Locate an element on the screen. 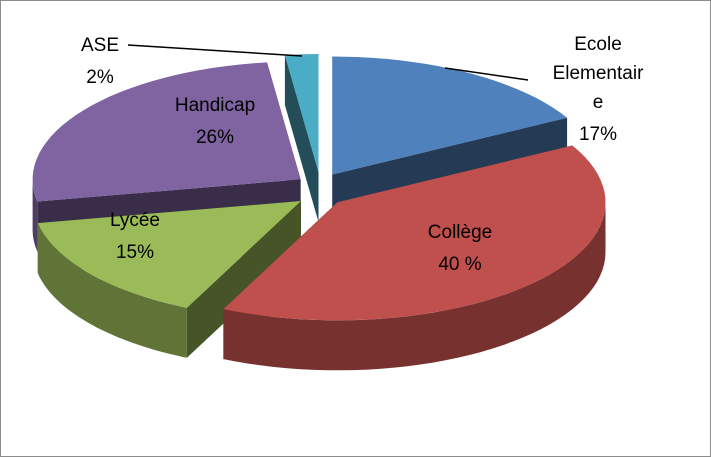  slice-side is located at coordinates (301, 138).